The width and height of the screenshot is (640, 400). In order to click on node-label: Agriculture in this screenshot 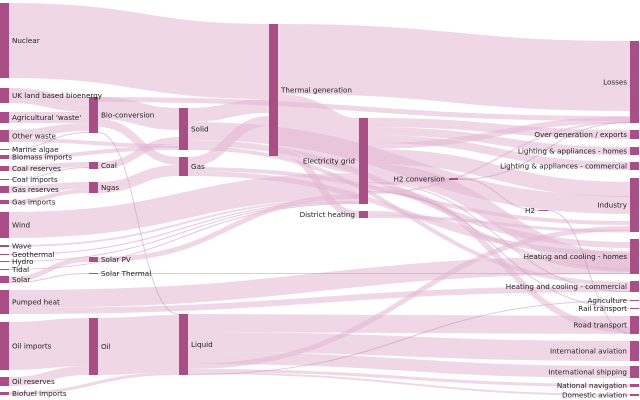, I will do `click(607, 300)`.